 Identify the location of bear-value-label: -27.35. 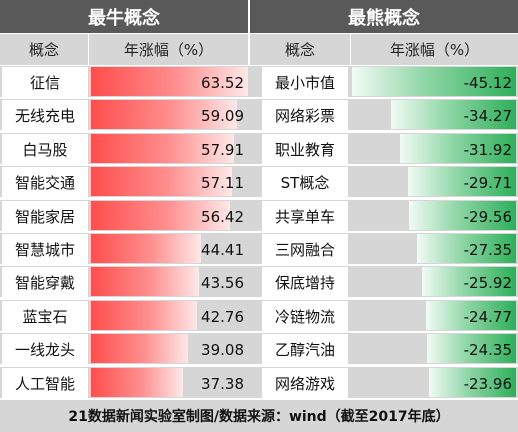
(487, 249).